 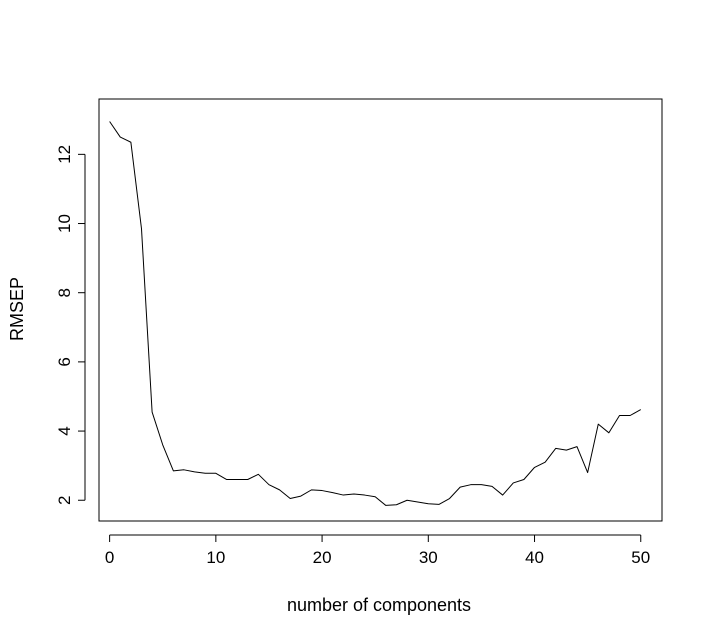 I want to click on x-tick-label: 10, so click(x=215, y=557).